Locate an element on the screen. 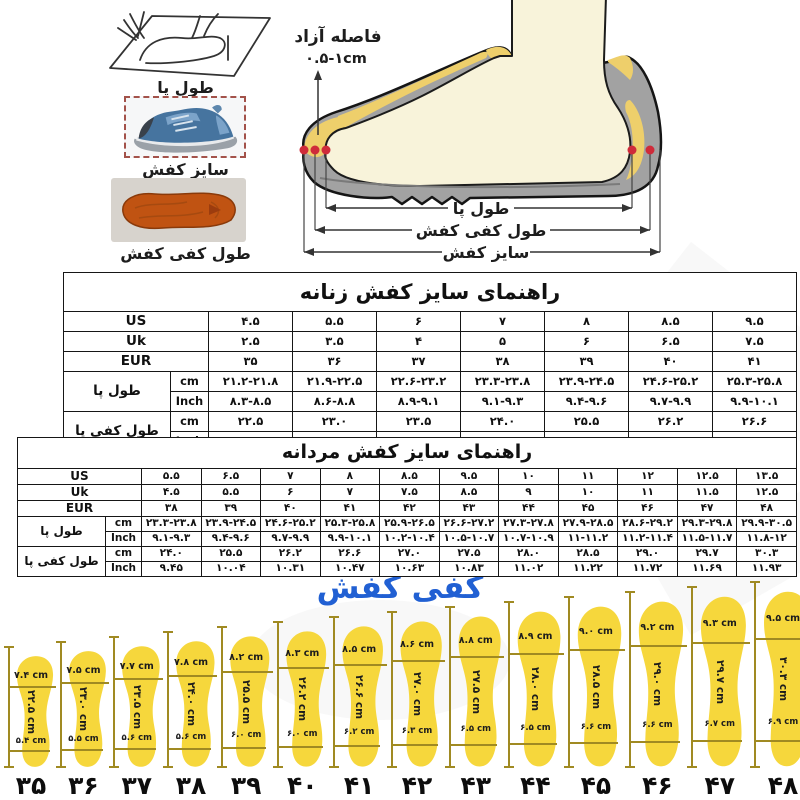 Image resolution: width=800 pixels, height=800 pixels. length-label: ۲۷.۵ cm is located at coordinates (475, 691).